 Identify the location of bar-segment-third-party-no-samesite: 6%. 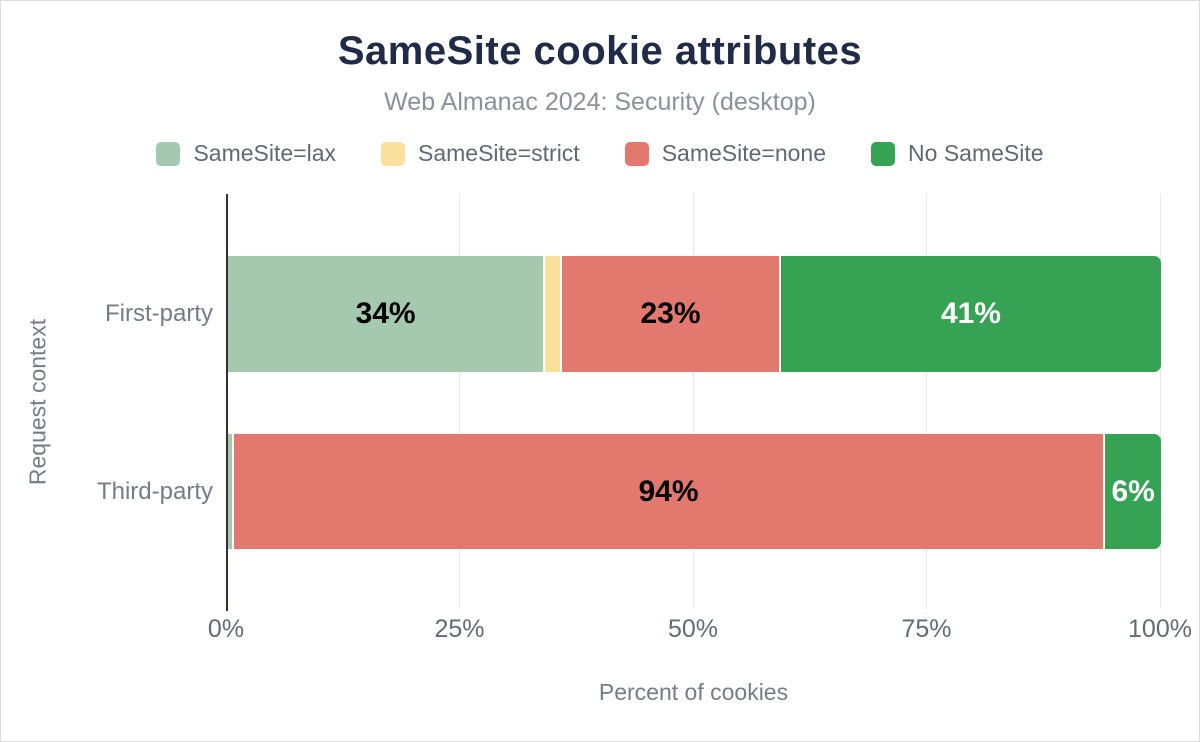
(1132, 491).